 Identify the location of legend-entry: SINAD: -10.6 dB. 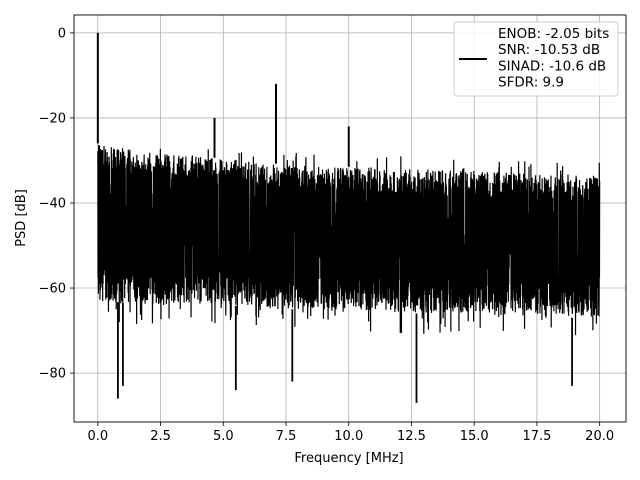
(552, 66).